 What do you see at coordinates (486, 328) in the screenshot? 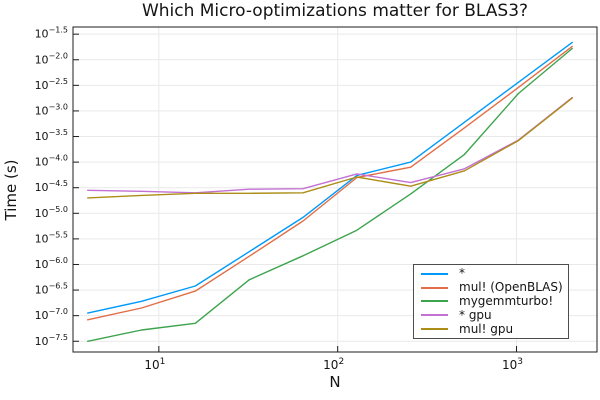
I see `legend-label: mul! gpu` at bounding box center [486, 328].